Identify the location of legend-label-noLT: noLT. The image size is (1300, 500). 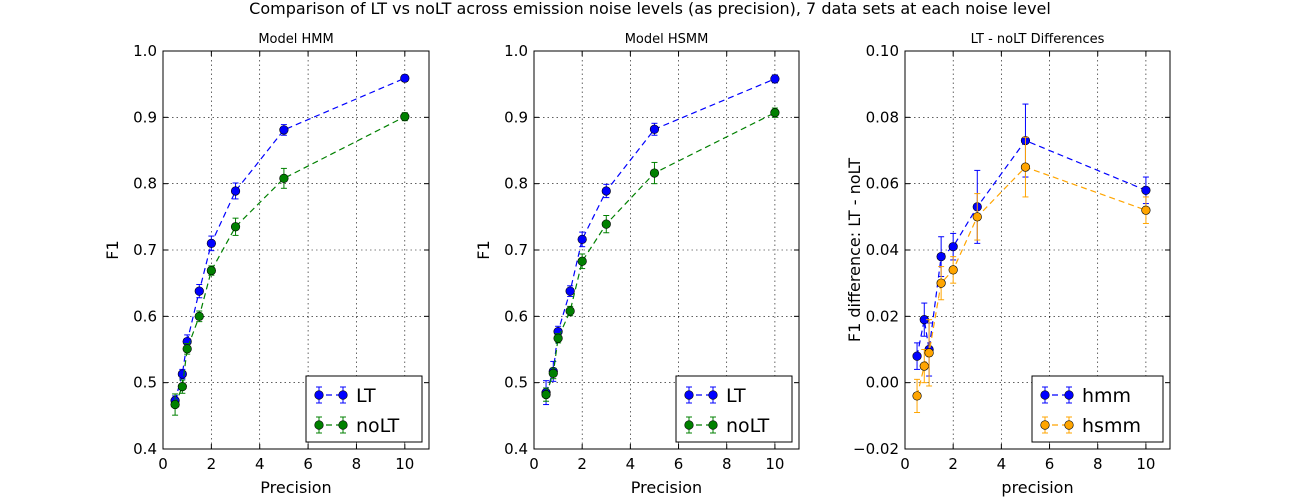
(378, 426).